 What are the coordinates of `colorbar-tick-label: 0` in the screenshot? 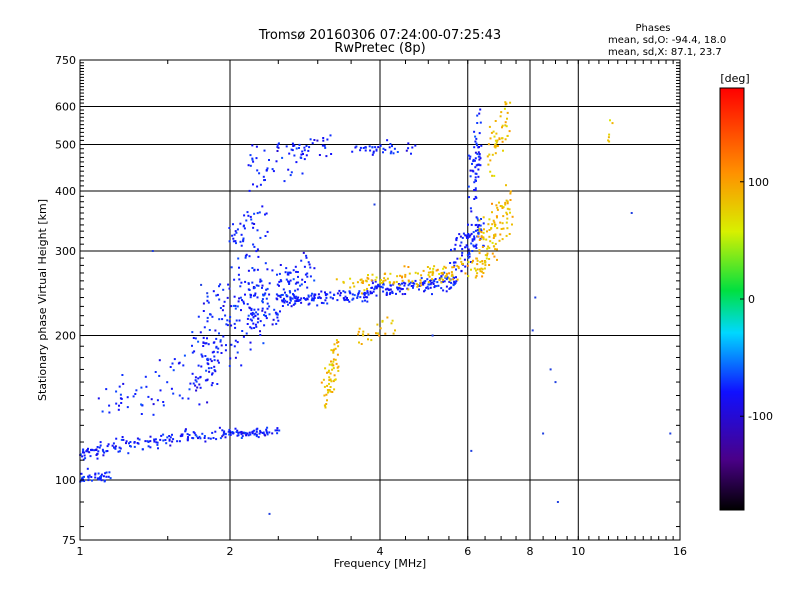 It's located at (751, 299).